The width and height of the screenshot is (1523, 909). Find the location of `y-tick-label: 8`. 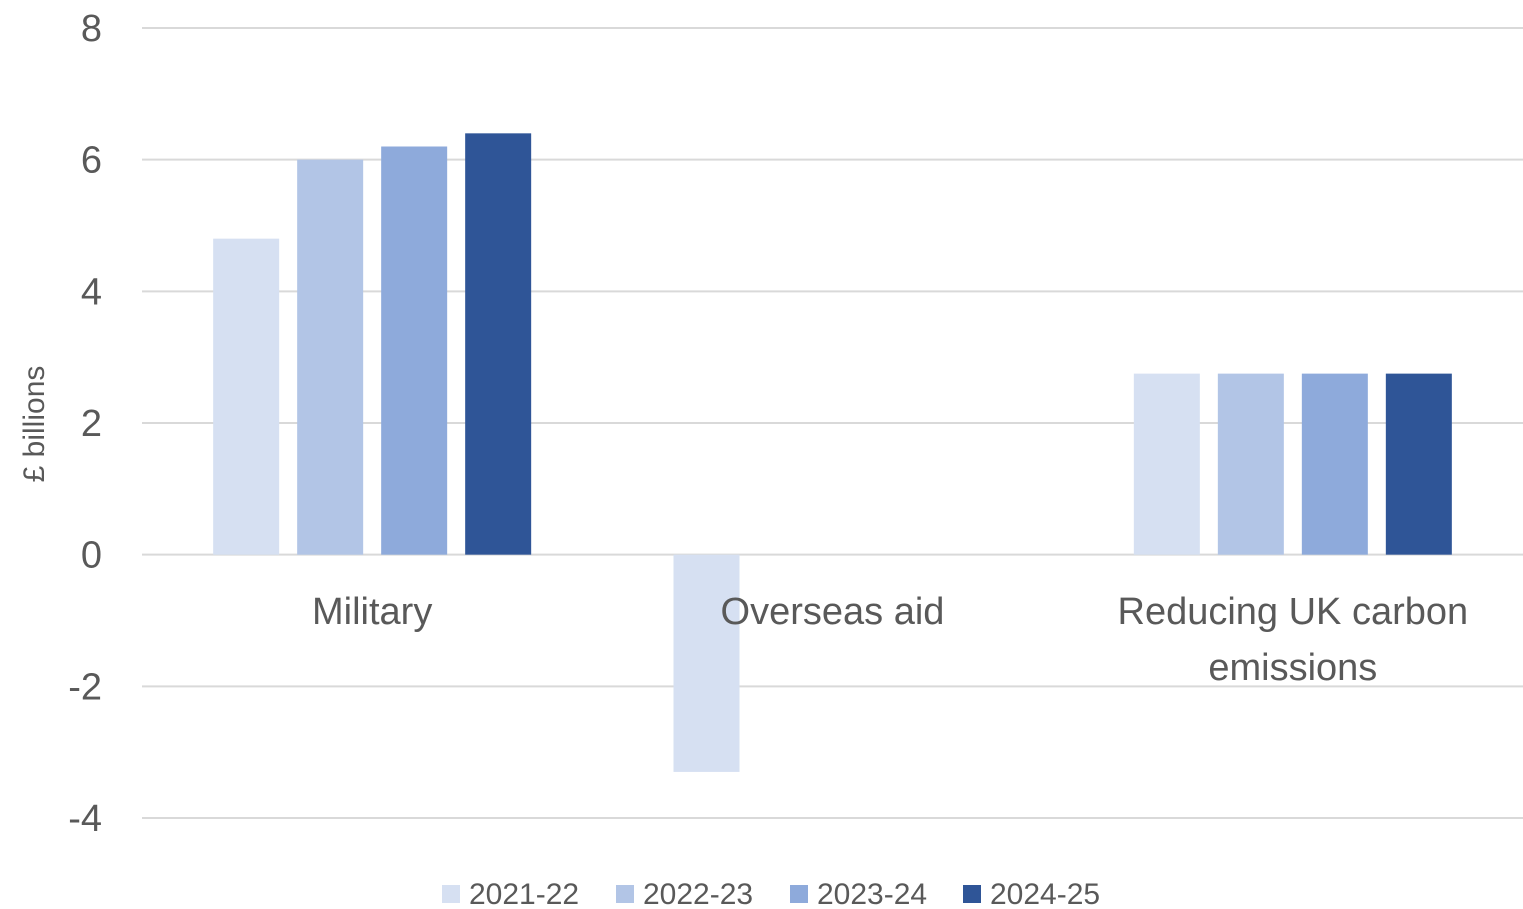

y-tick-label: 8 is located at coordinates (91, 29).